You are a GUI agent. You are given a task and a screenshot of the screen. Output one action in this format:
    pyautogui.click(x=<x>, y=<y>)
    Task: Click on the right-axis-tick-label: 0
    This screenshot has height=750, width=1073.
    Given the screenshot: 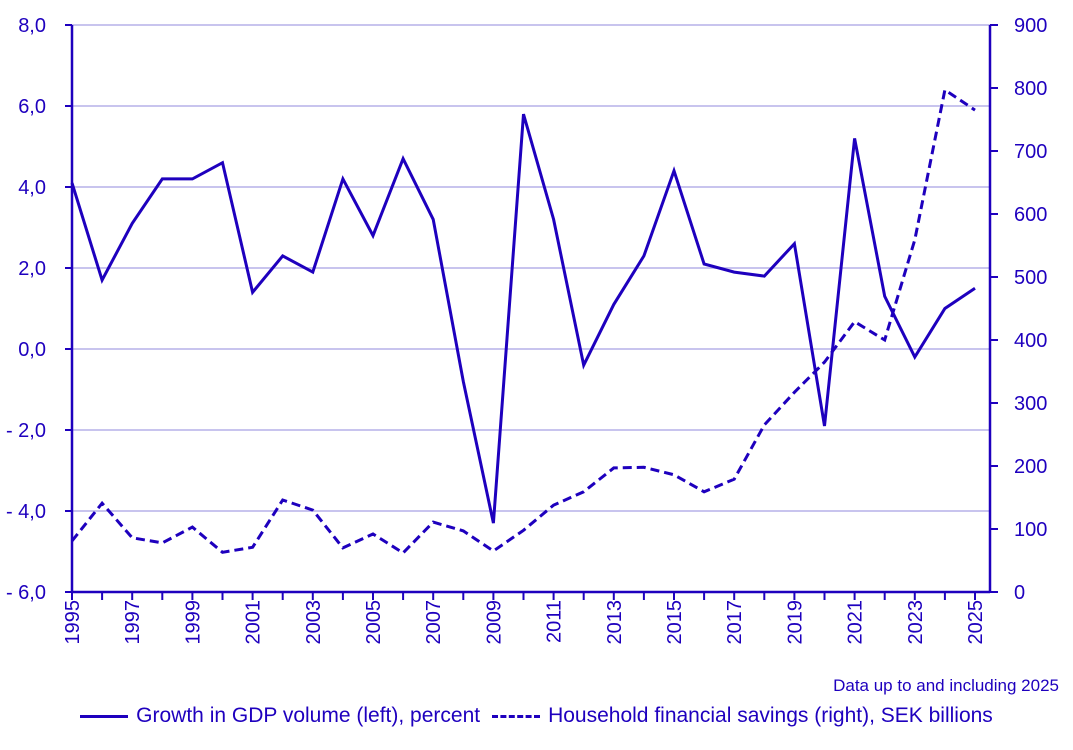 What is the action you would take?
    pyautogui.click(x=1019, y=593)
    